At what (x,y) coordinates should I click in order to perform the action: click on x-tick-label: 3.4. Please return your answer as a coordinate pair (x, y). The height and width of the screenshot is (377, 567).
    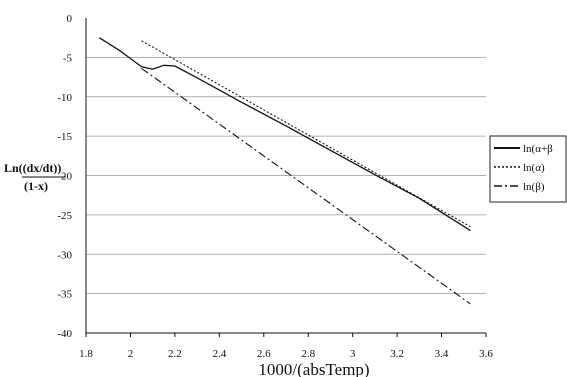
    Looking at the image, I should click on (442, 354).